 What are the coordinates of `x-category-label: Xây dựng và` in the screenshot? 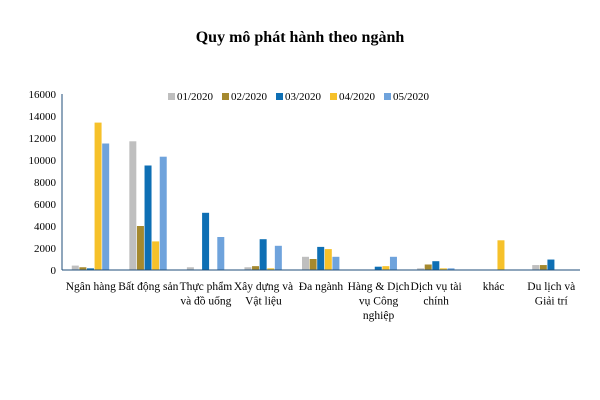 It's located at (263, 287).